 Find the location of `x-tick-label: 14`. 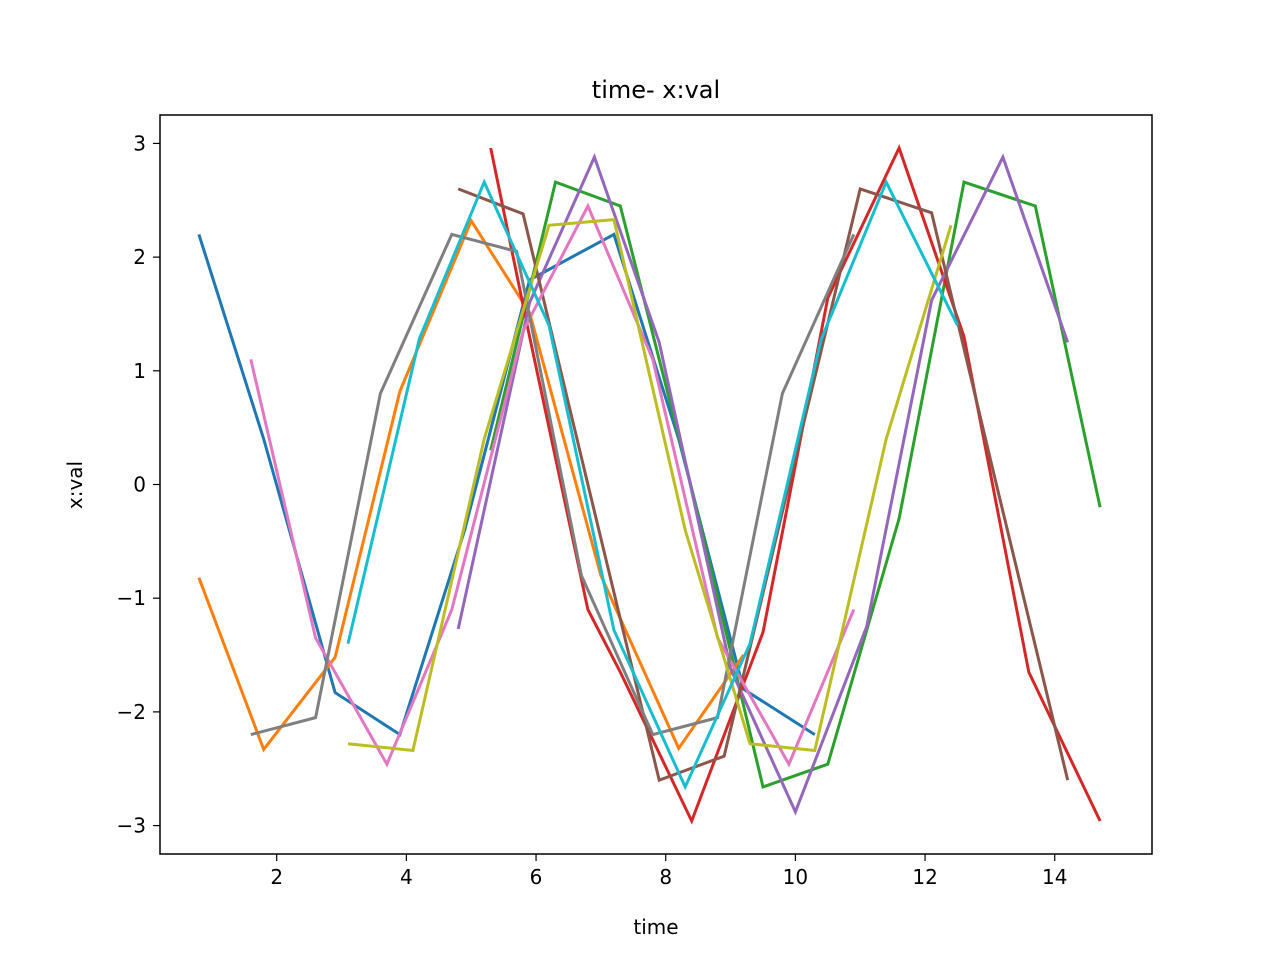

x-tick-label: 14 is located at coordinates (1054, 877).